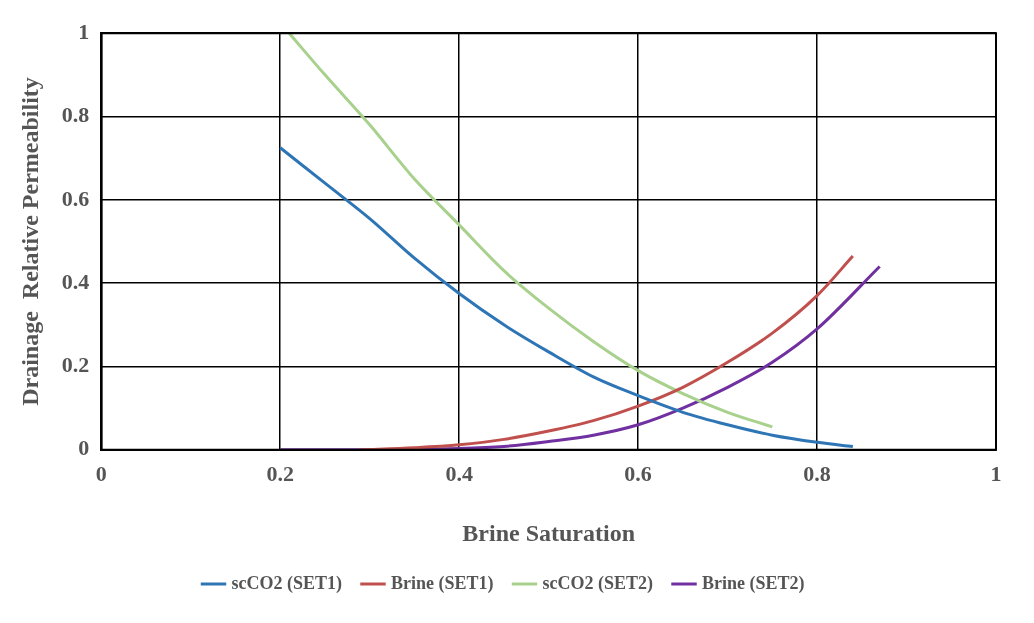 The height and width of the screenshot is (623, 1034). What do you see at coordinates (996, 473) in the screenshot?
I see `x-tick-label: 1` at bounding box center [996, 473].